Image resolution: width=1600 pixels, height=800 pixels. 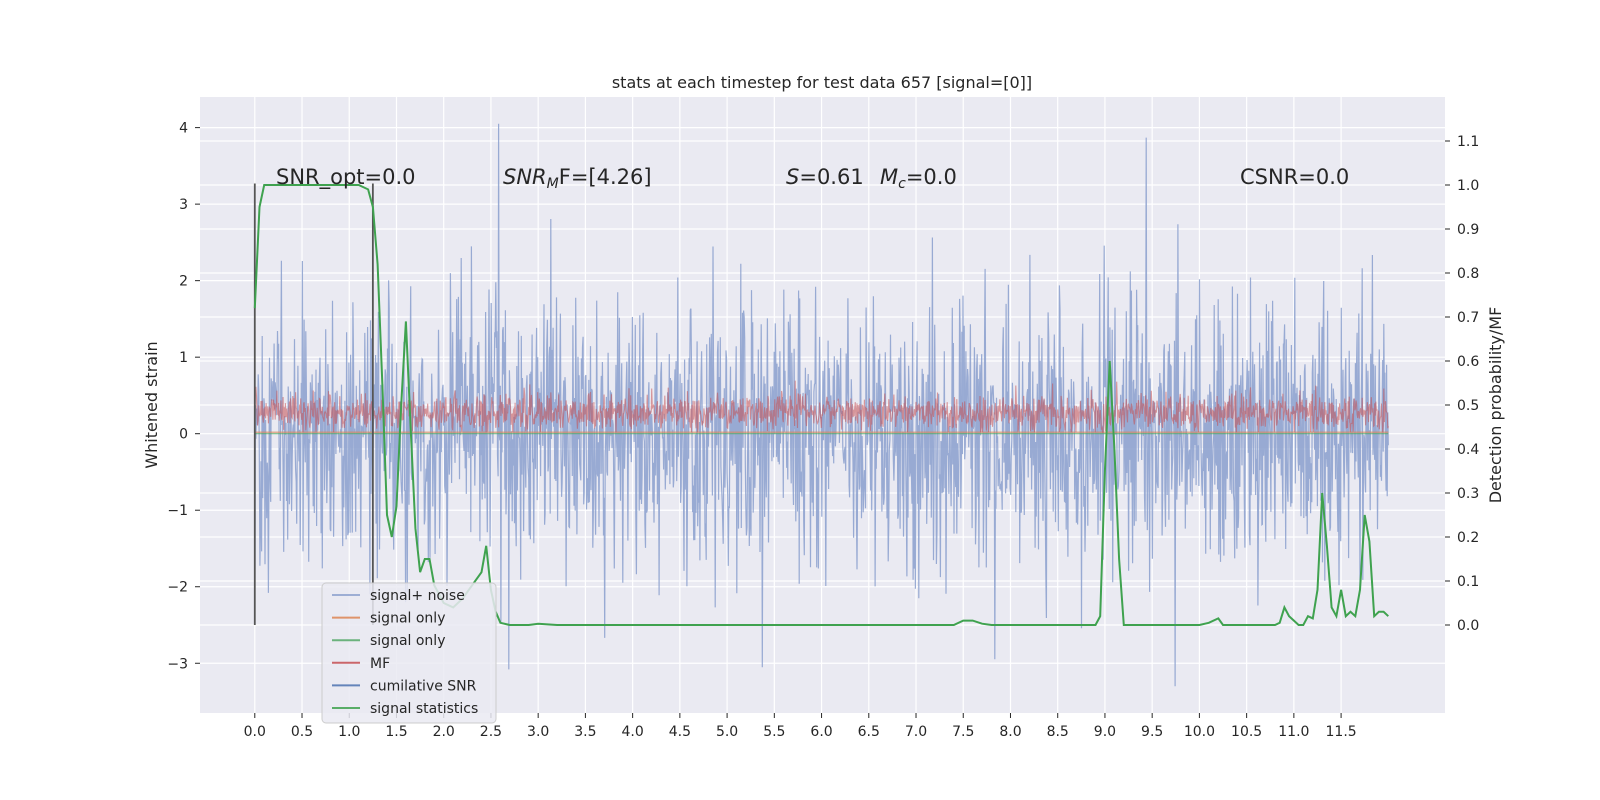 What do you see at coordinates (1468, 406) in the screenshot?
I see `y-right-tick-label: 0.5` at bounding box center [1468, 406].